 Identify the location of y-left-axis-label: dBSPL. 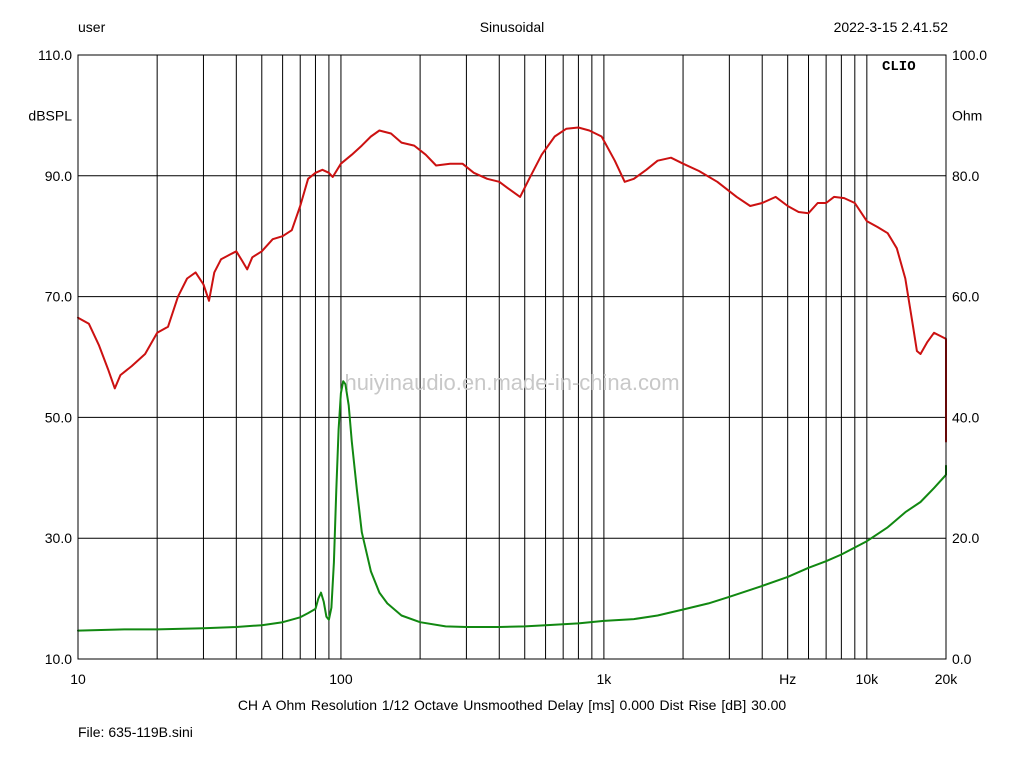
(50, 115).